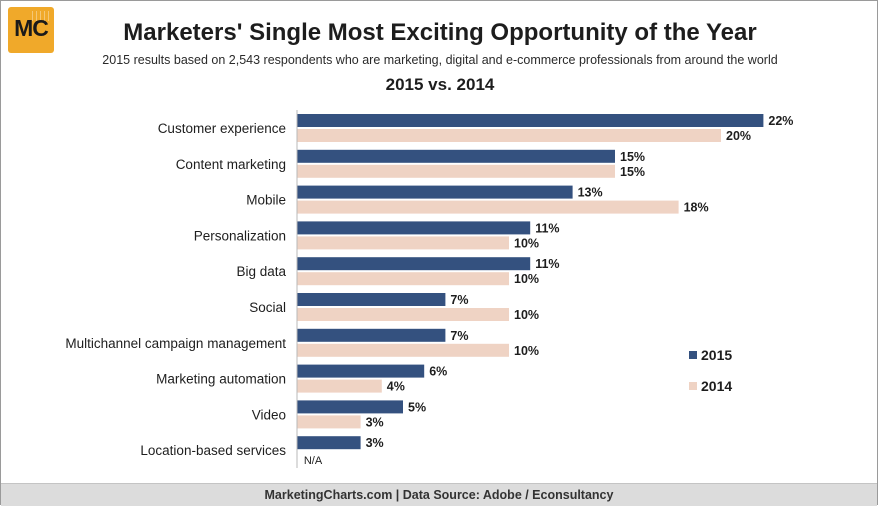  I want to click on category-label: Personalization, so click(240, 235).